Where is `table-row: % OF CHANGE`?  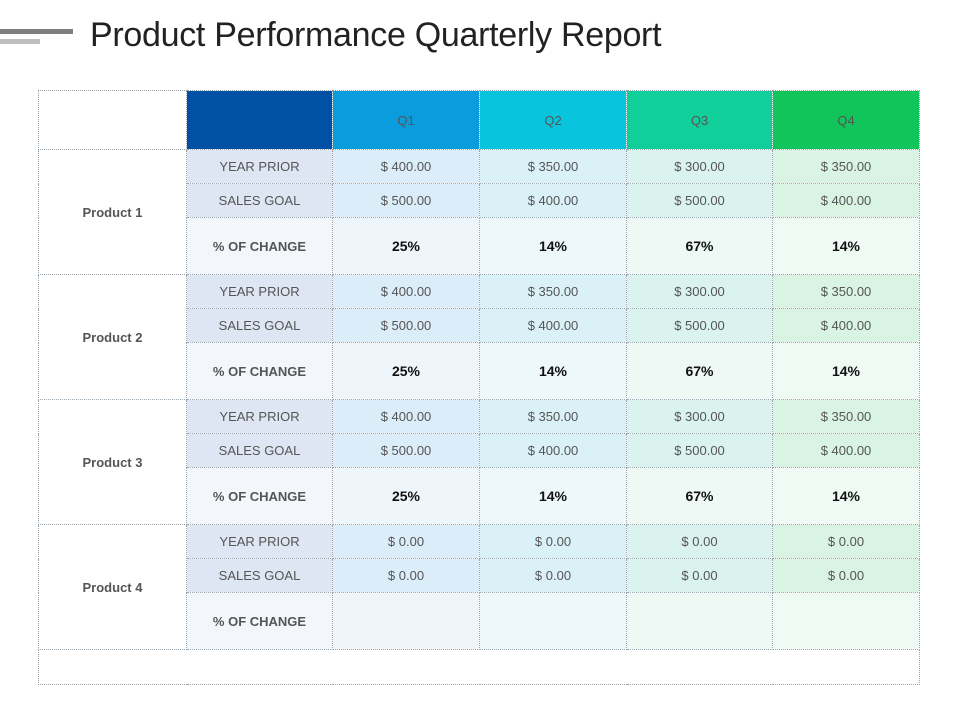
table-row: % OF CHANGE is located at coordinates (479, 621).